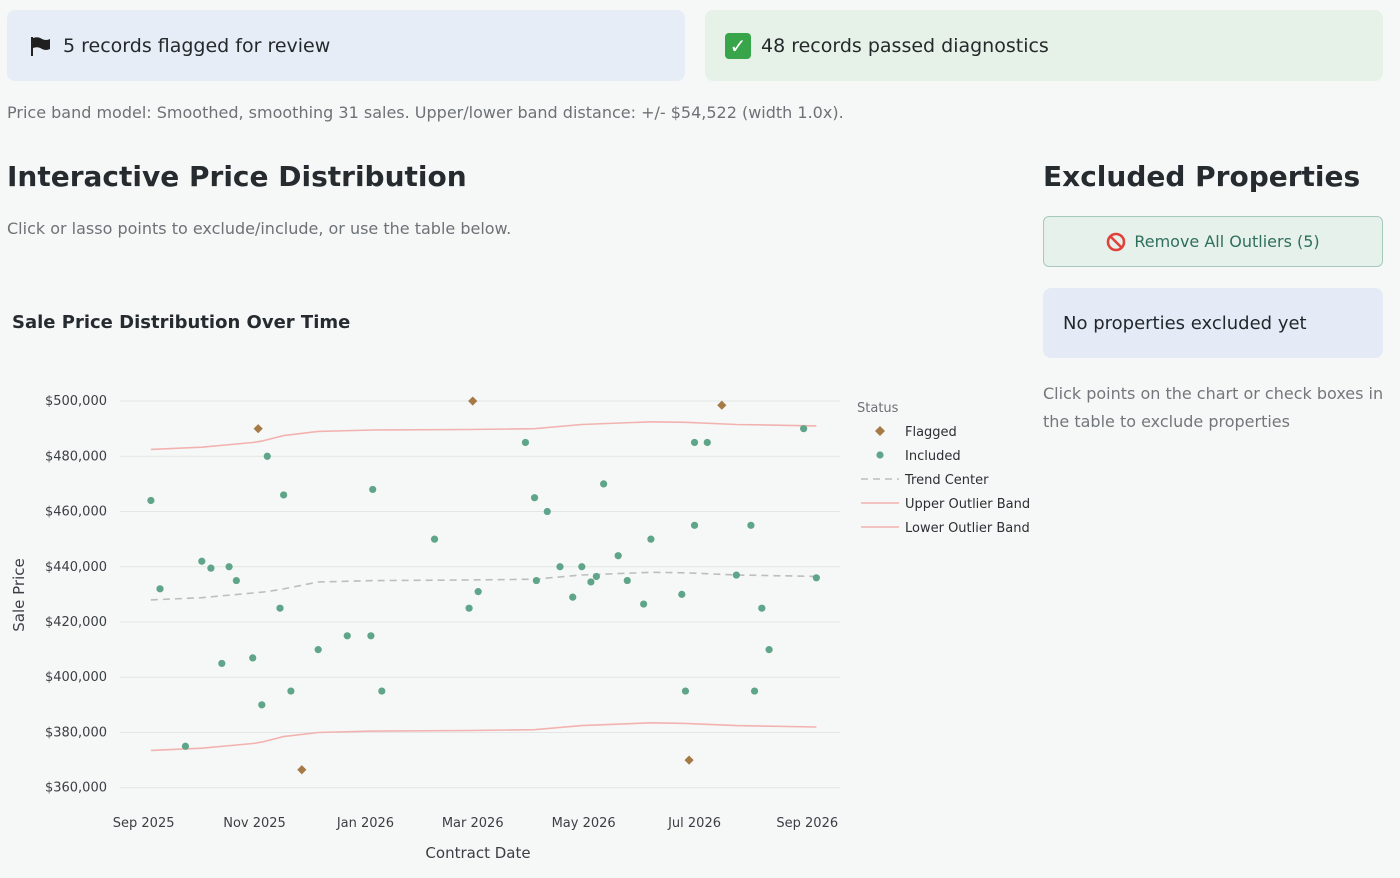 The image size is (1400, 878). Describe the element at coordinates (1227, 241) in the screenshot. I see `remove-all-outliers-label: Remove All Outliers (5)` at that location.